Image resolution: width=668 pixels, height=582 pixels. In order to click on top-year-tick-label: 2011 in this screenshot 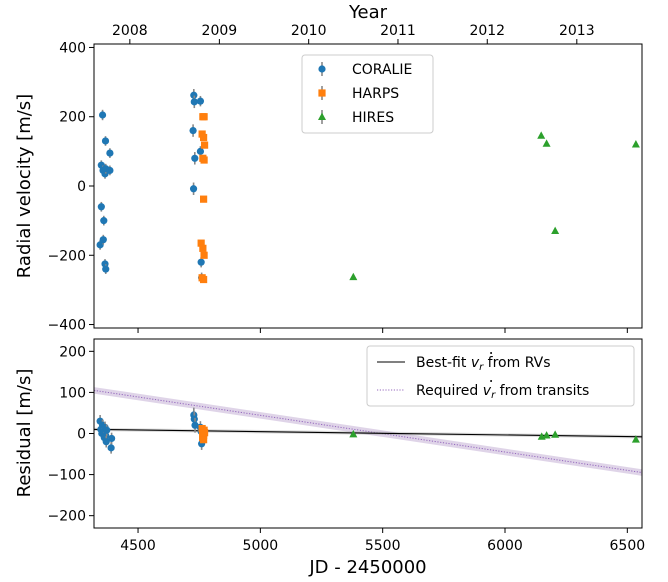, I will do `click(398, 31)`.